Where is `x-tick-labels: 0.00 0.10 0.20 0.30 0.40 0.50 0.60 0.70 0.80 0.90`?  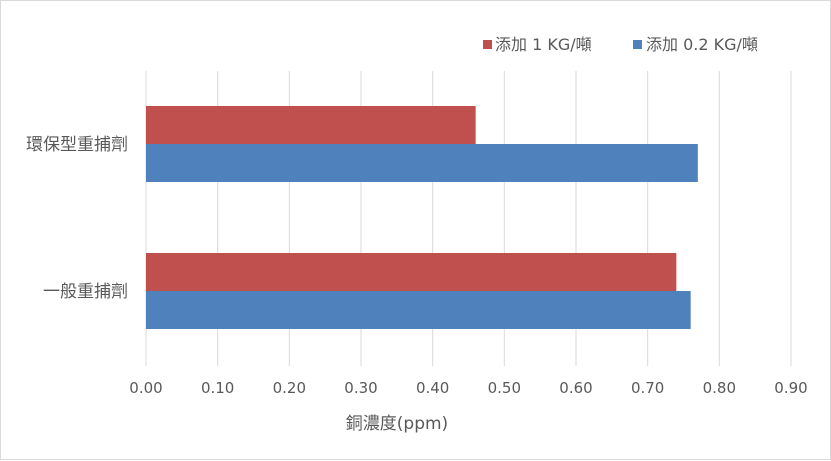 x-tick-labels: 0.00 0.10 0.20 0.30 0.40 0.50 0.60 0.70 0.80 0.90 is located at coordinates (468, 388).